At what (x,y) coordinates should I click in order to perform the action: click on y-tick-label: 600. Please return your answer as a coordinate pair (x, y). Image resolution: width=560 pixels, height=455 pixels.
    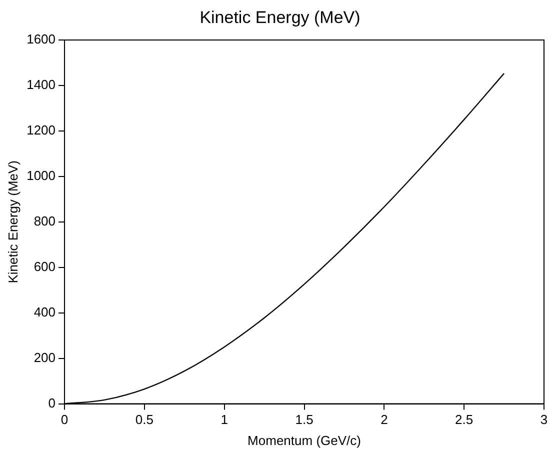
    Looking at the image, I should click on (45, 266).